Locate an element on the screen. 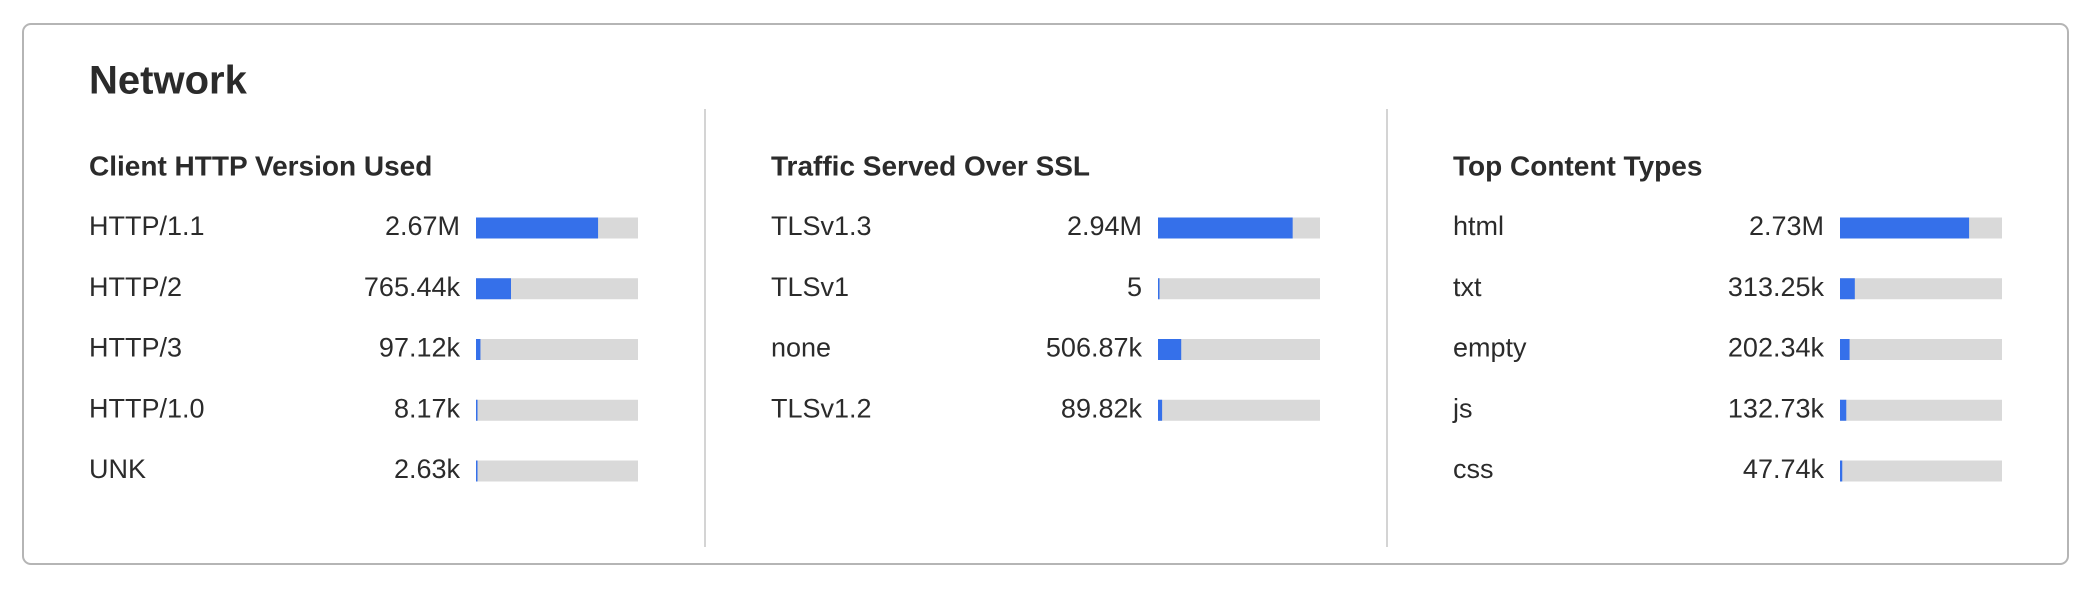 This screenshot has height=598, width=2092. row-label: css is located at coordinates (1473, 469).